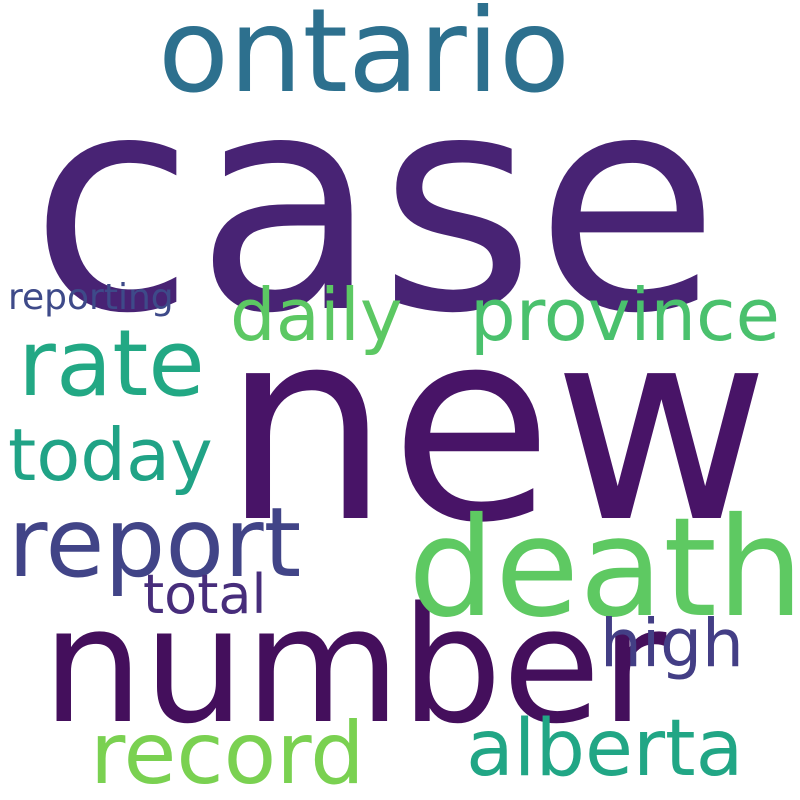 This screenshot has width=800, height=800. What do you see at coordinates (672, 643) in the screenshot?
I see `word-high: high` at bounding box center [672, 643].